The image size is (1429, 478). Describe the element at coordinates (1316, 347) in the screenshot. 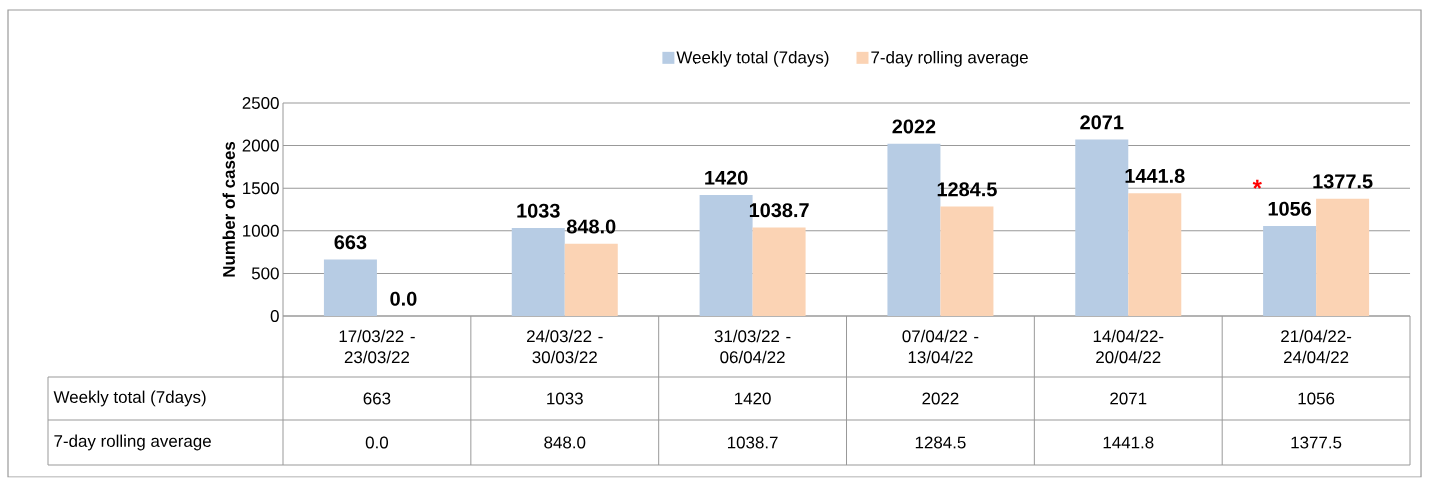

I see `x-tick-label: 21/04/22-24/04/22` at that location.